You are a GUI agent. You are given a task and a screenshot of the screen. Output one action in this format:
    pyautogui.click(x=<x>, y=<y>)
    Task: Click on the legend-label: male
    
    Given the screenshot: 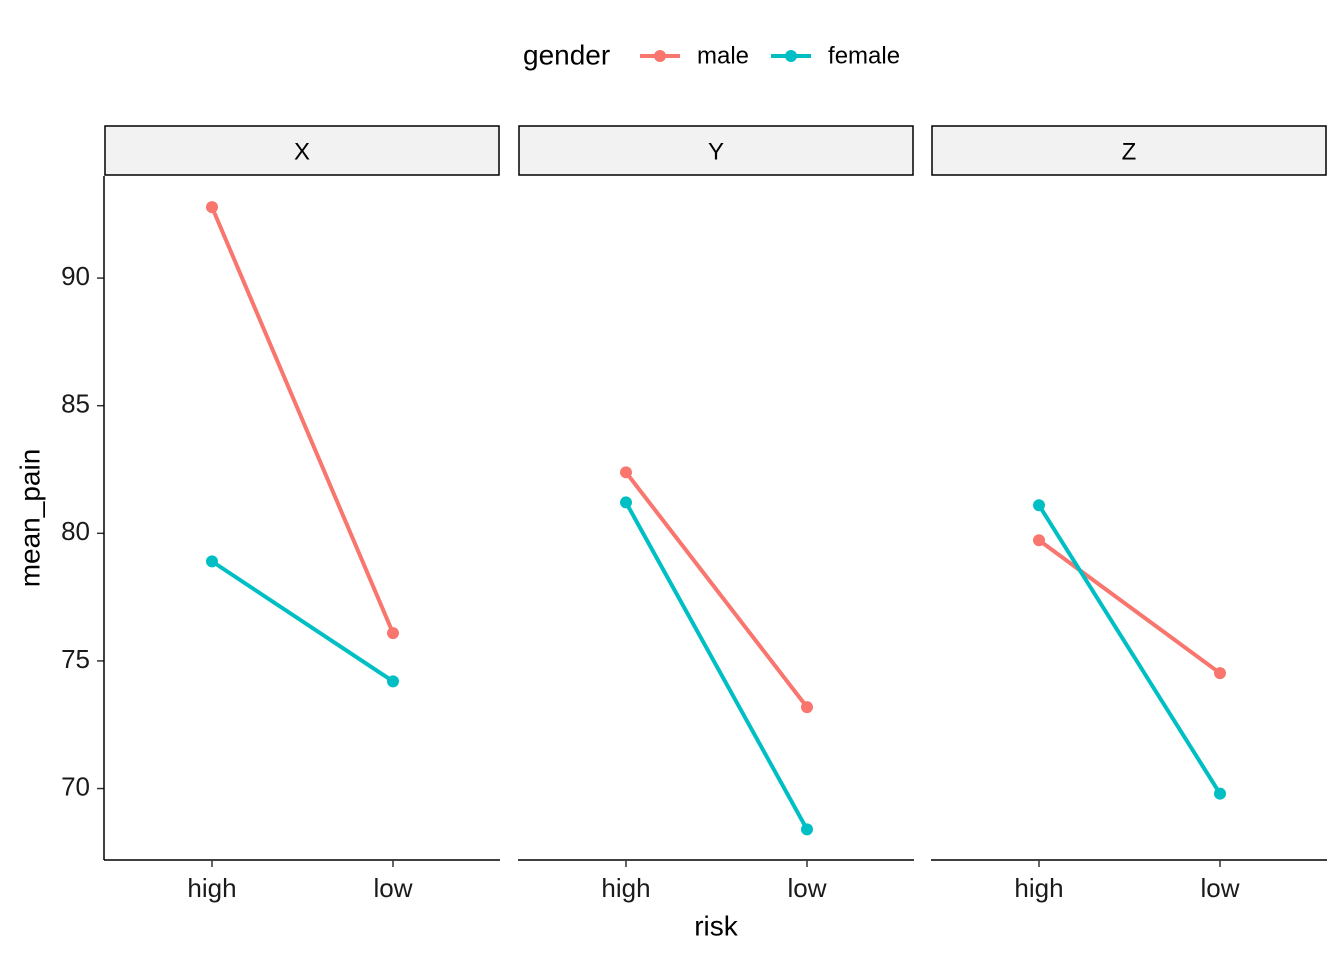 What is the action you would take?
    pyautogui.click(x=723, y=55)
    